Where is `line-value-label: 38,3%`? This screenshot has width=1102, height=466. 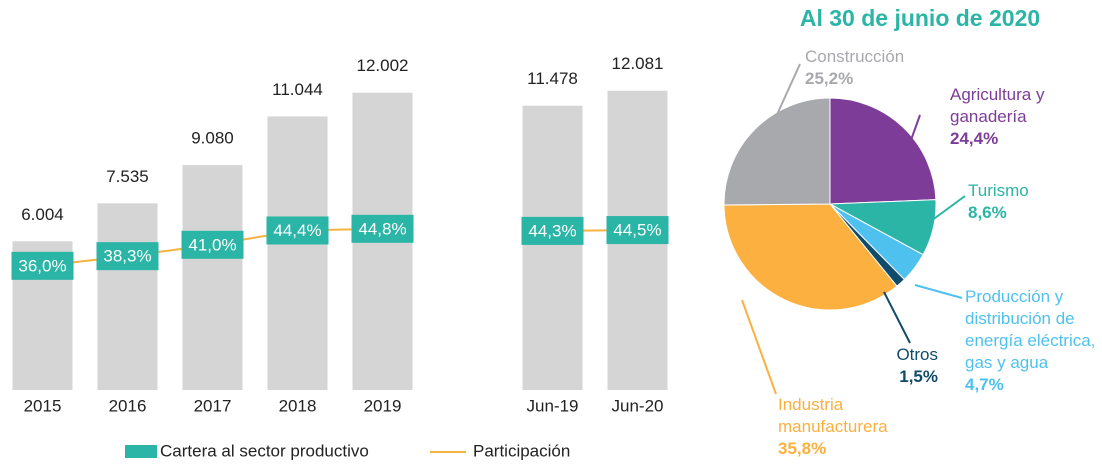 line-value-label: 38,3% is located at coordinates (127, 256).